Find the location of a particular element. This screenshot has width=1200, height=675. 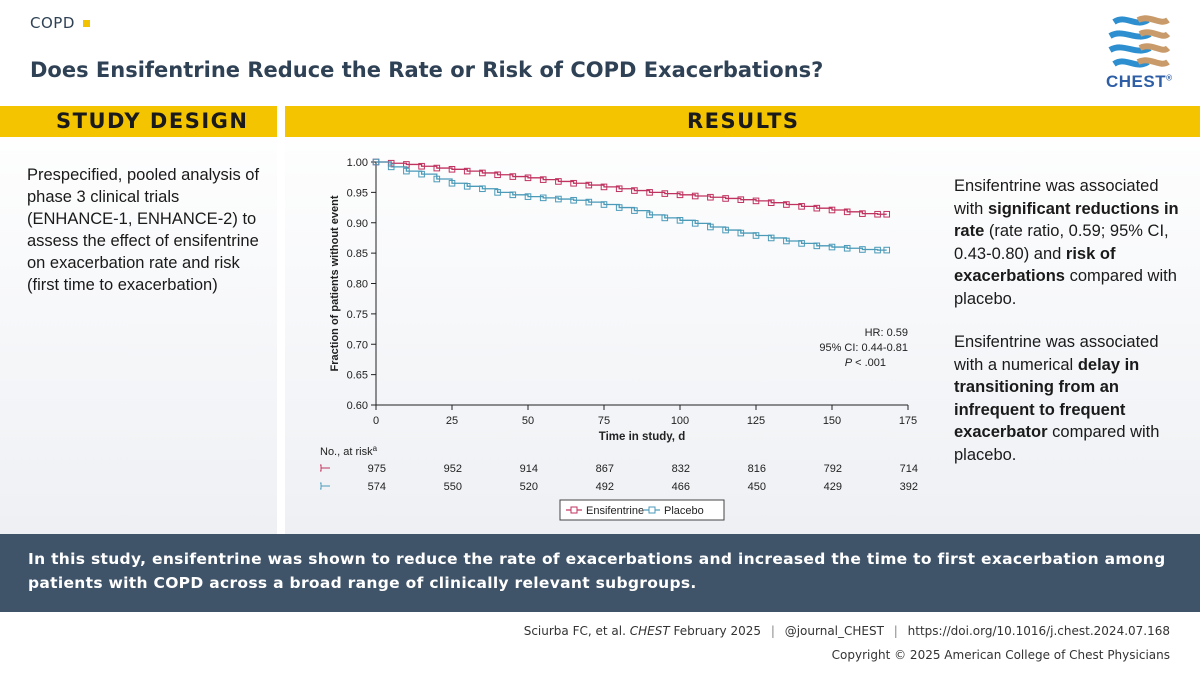

chest-logo-mark-icon is located at coordinates (1139, 41).